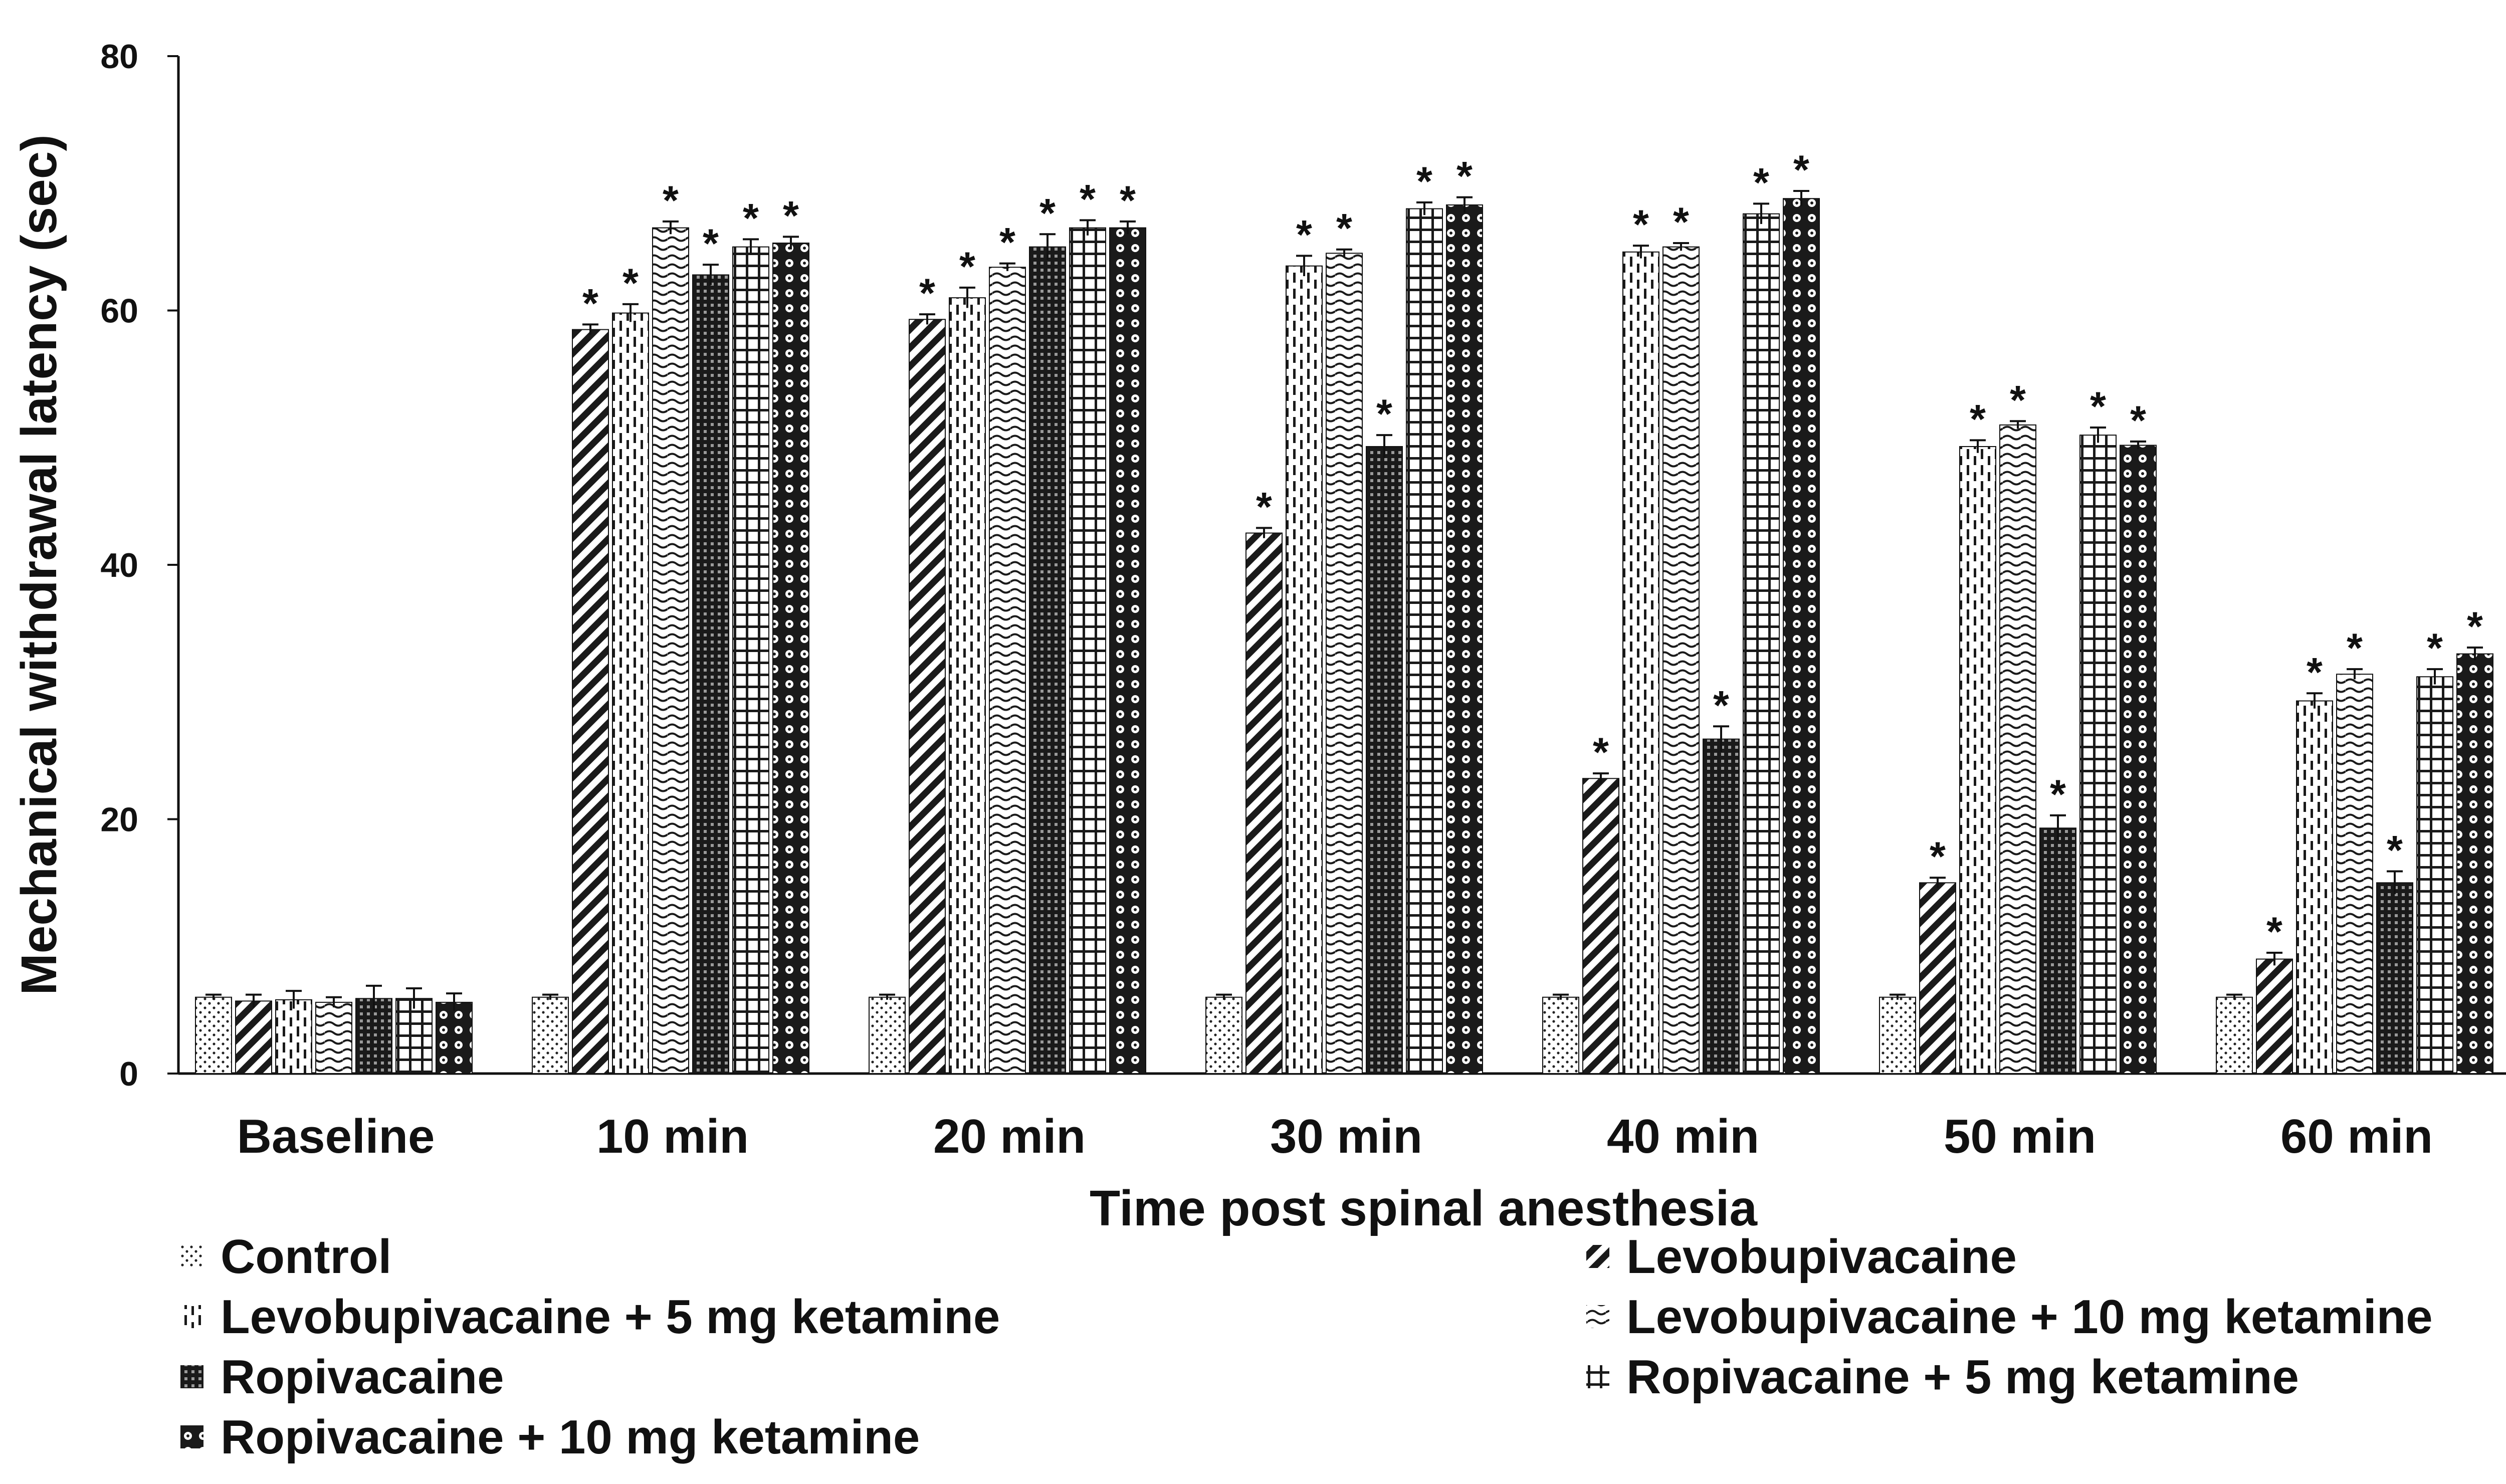 Image resolution: width=2506 pixels, height=1484 pixels. Describe the element at coordinates (119, 57) in the screenshot. I see `y-tick-label: 80` at that location.